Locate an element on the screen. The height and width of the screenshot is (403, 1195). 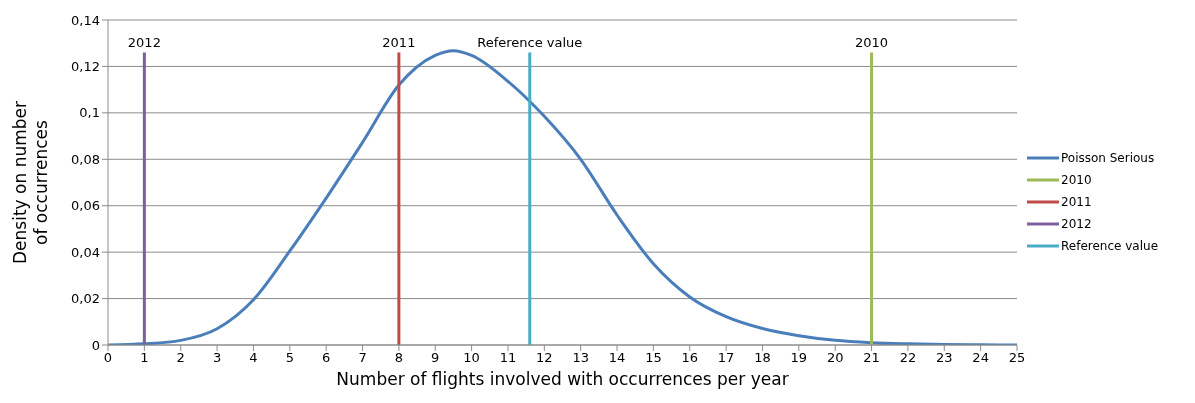
text: 2010 is located at coordinates (872, 42).